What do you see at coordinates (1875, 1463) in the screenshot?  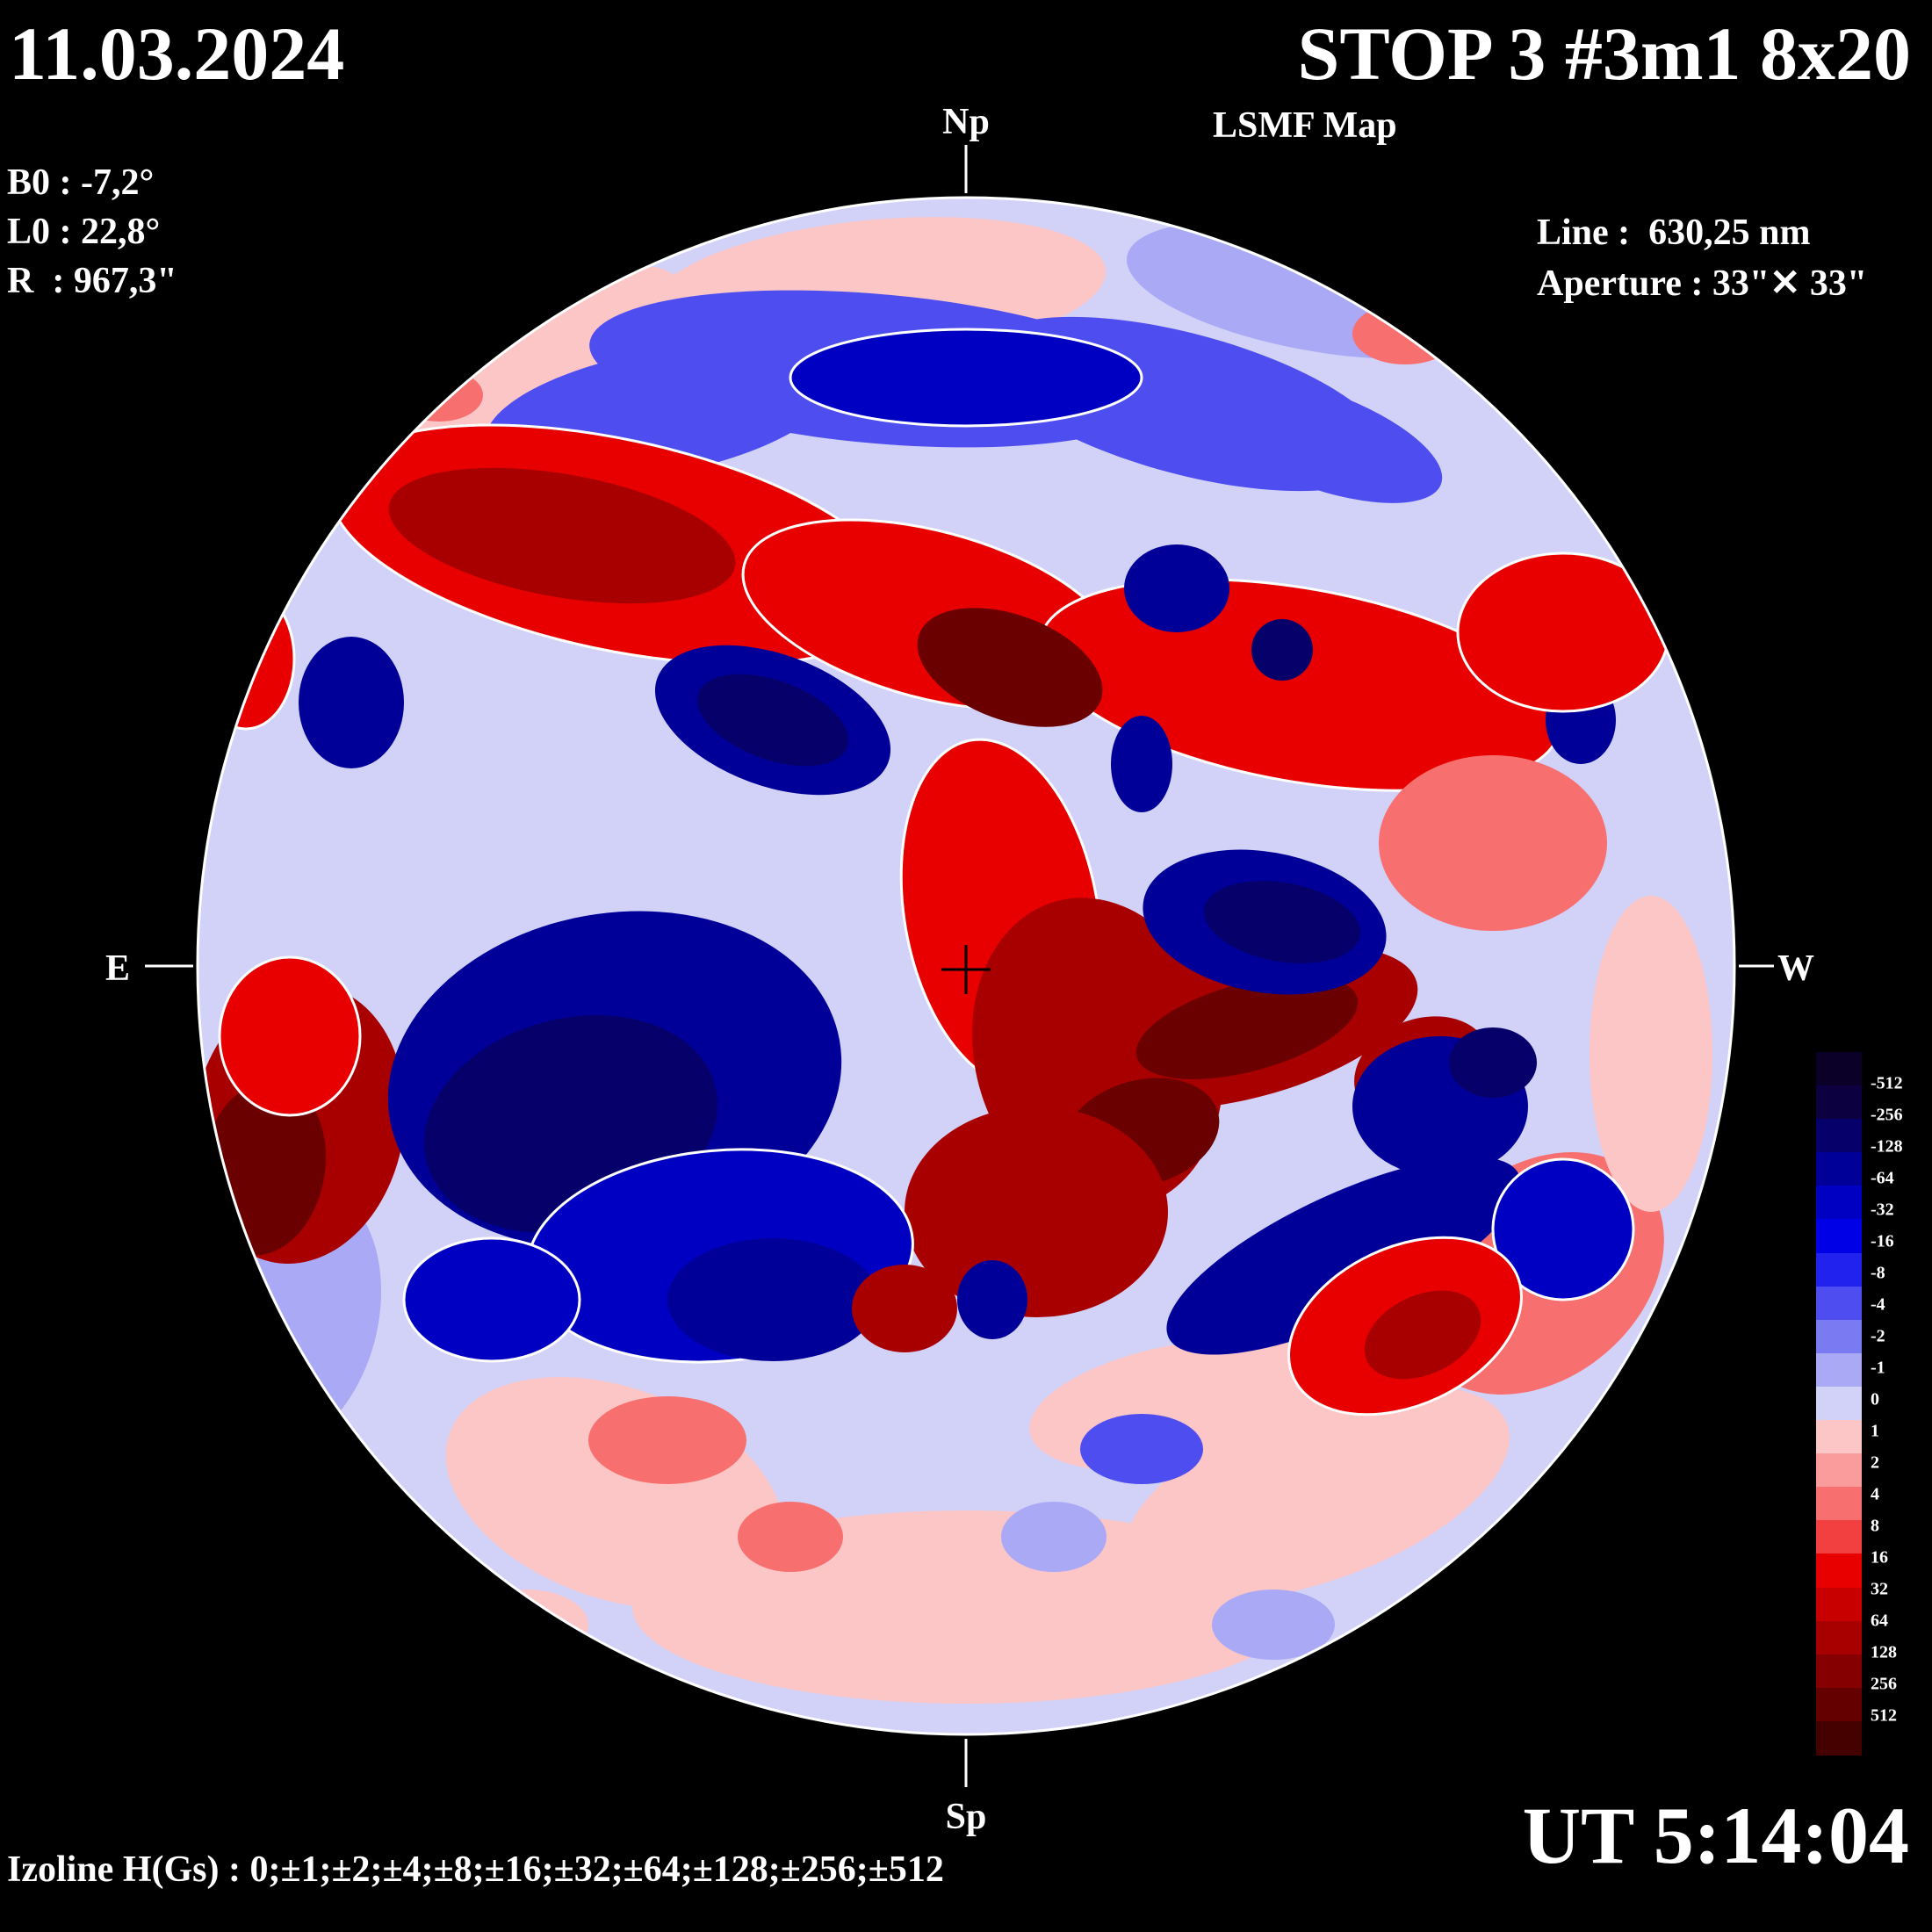 I see `legend-label: 2` at bounding box center [1875, 1463].